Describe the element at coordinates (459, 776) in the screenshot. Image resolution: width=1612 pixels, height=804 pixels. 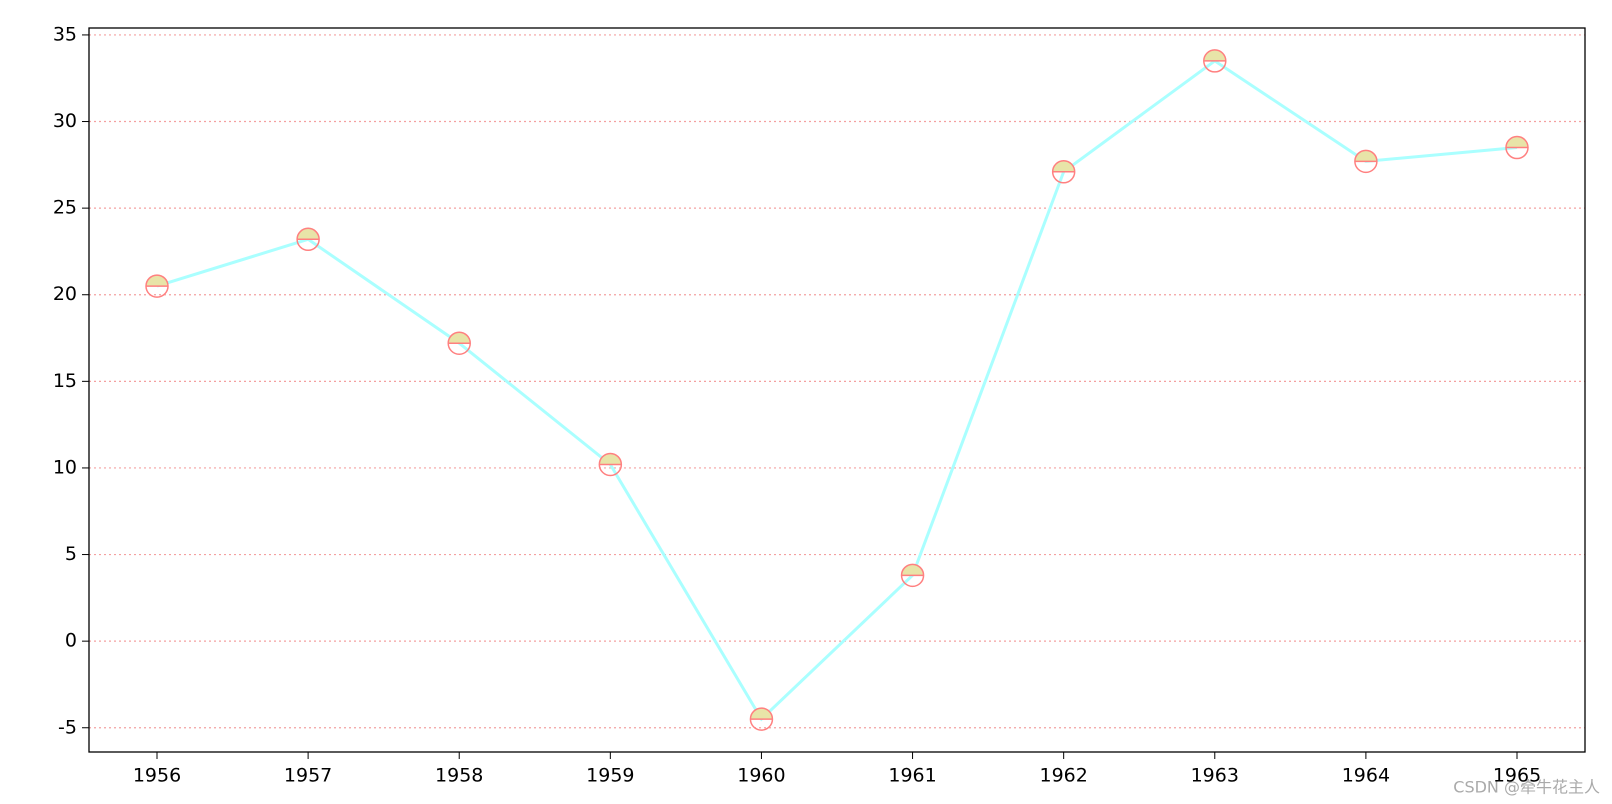
I see `x-tick-label: 1958` at that location.